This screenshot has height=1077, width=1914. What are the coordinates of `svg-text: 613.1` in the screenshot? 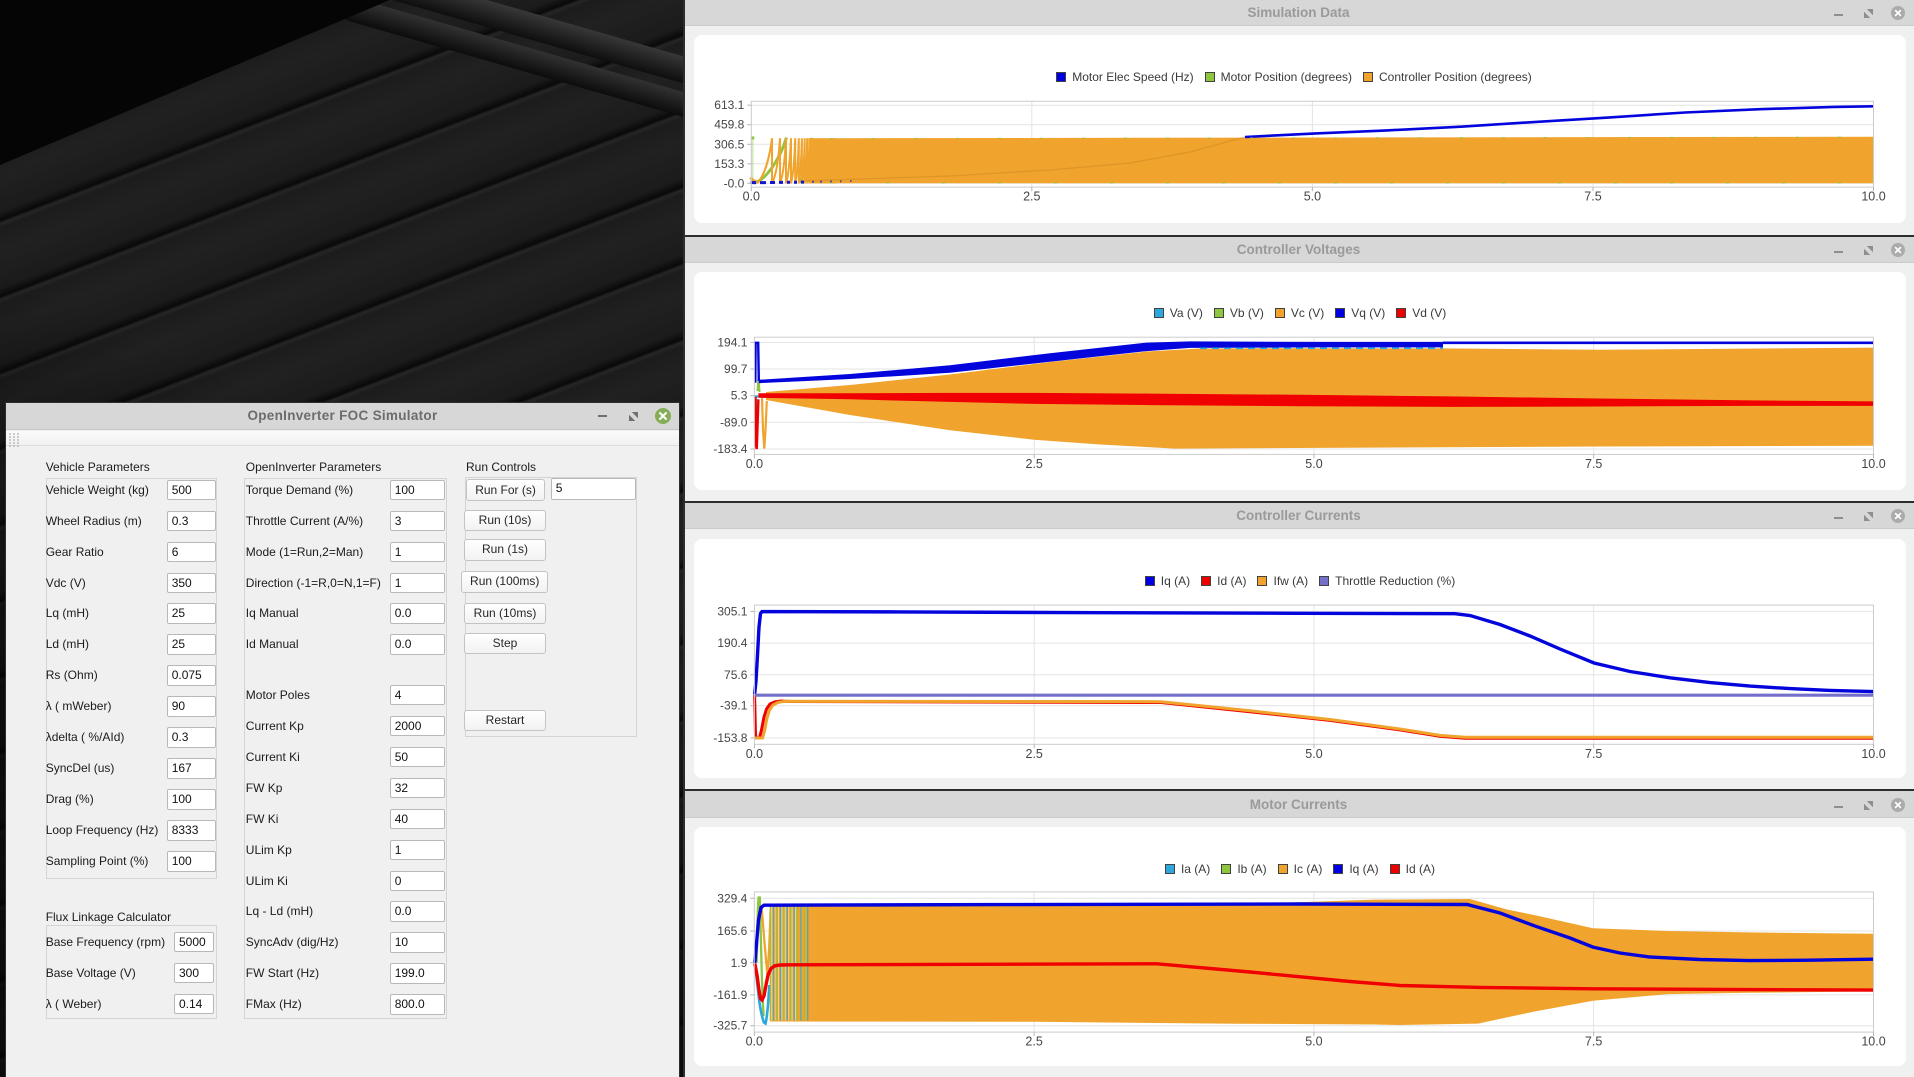 It's located at (729, 105).